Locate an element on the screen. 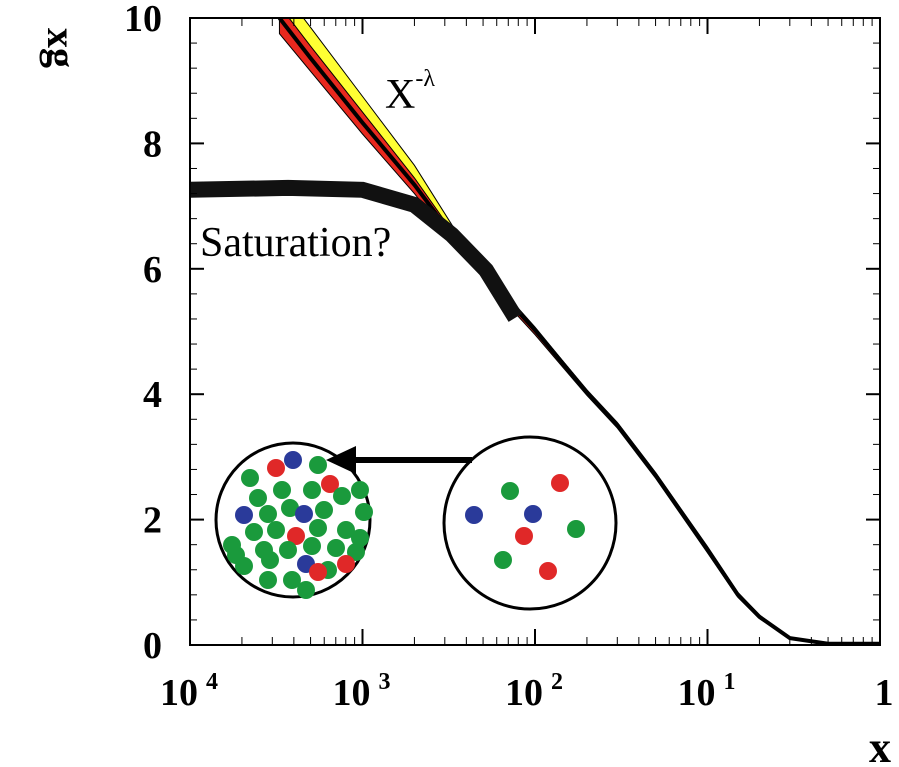 This screenshot has width=899, height=767. y-tick-label: 4 is located at coordinates (152, 395).